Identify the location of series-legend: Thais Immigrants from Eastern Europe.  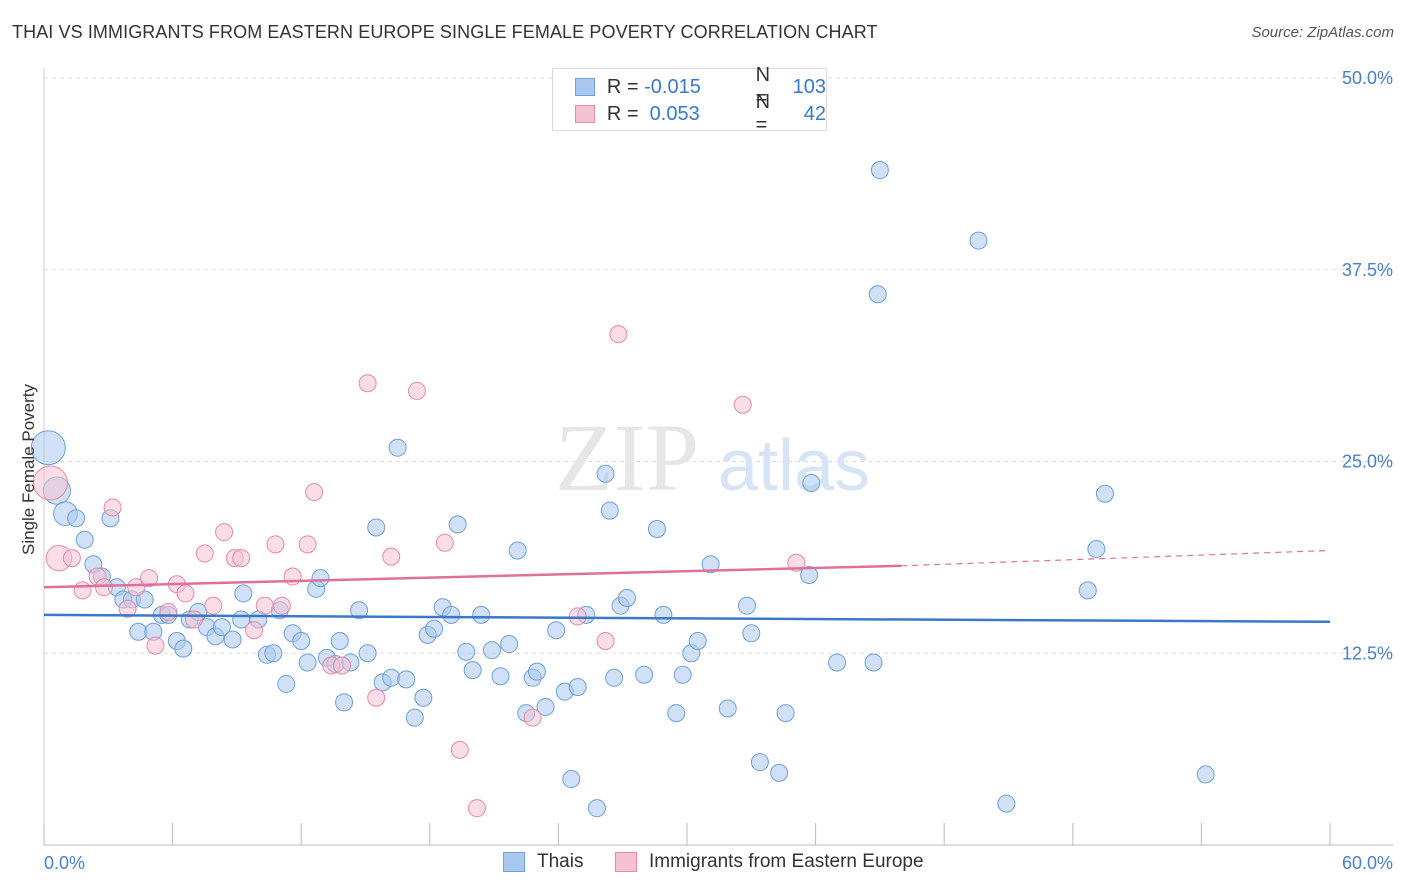
(703, 865).